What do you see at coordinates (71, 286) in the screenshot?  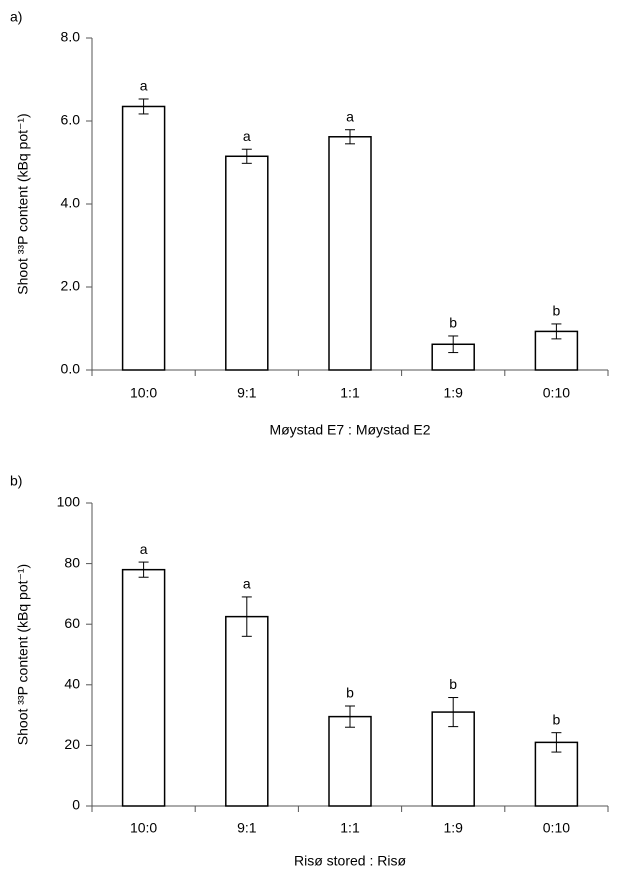 I see `y-tick-label: 2.0` at bounding box center [71, 286].